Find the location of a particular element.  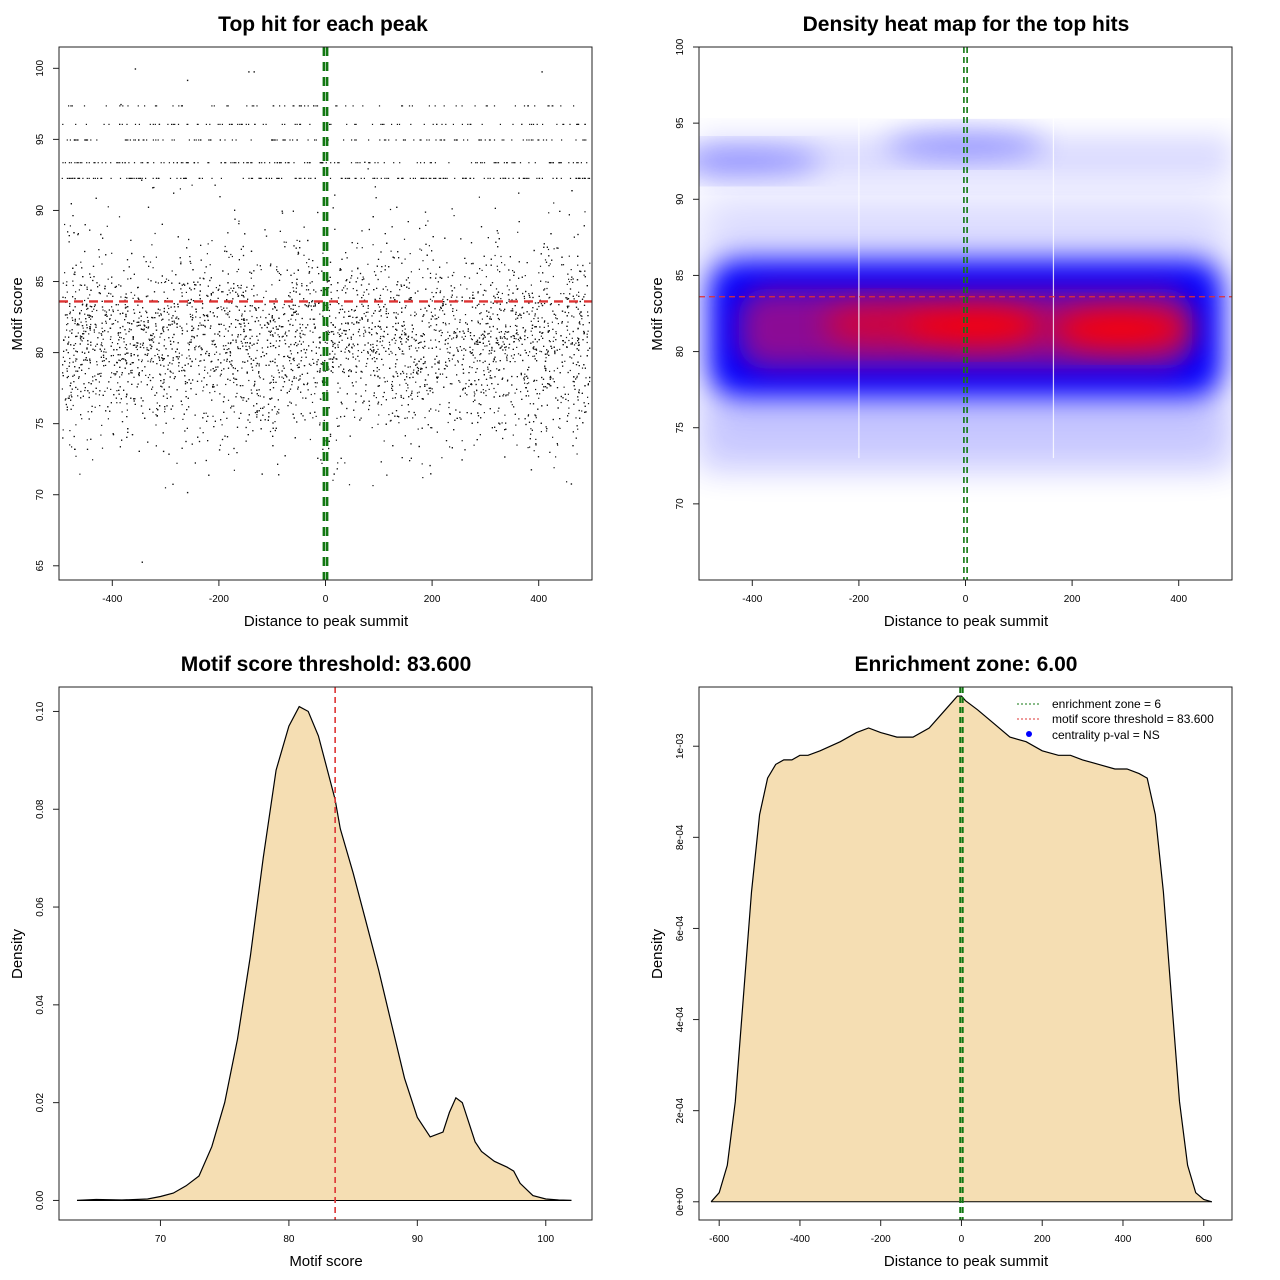

heatmap-xlabel: Distance to peak summit is located at coordinates (966, 621).